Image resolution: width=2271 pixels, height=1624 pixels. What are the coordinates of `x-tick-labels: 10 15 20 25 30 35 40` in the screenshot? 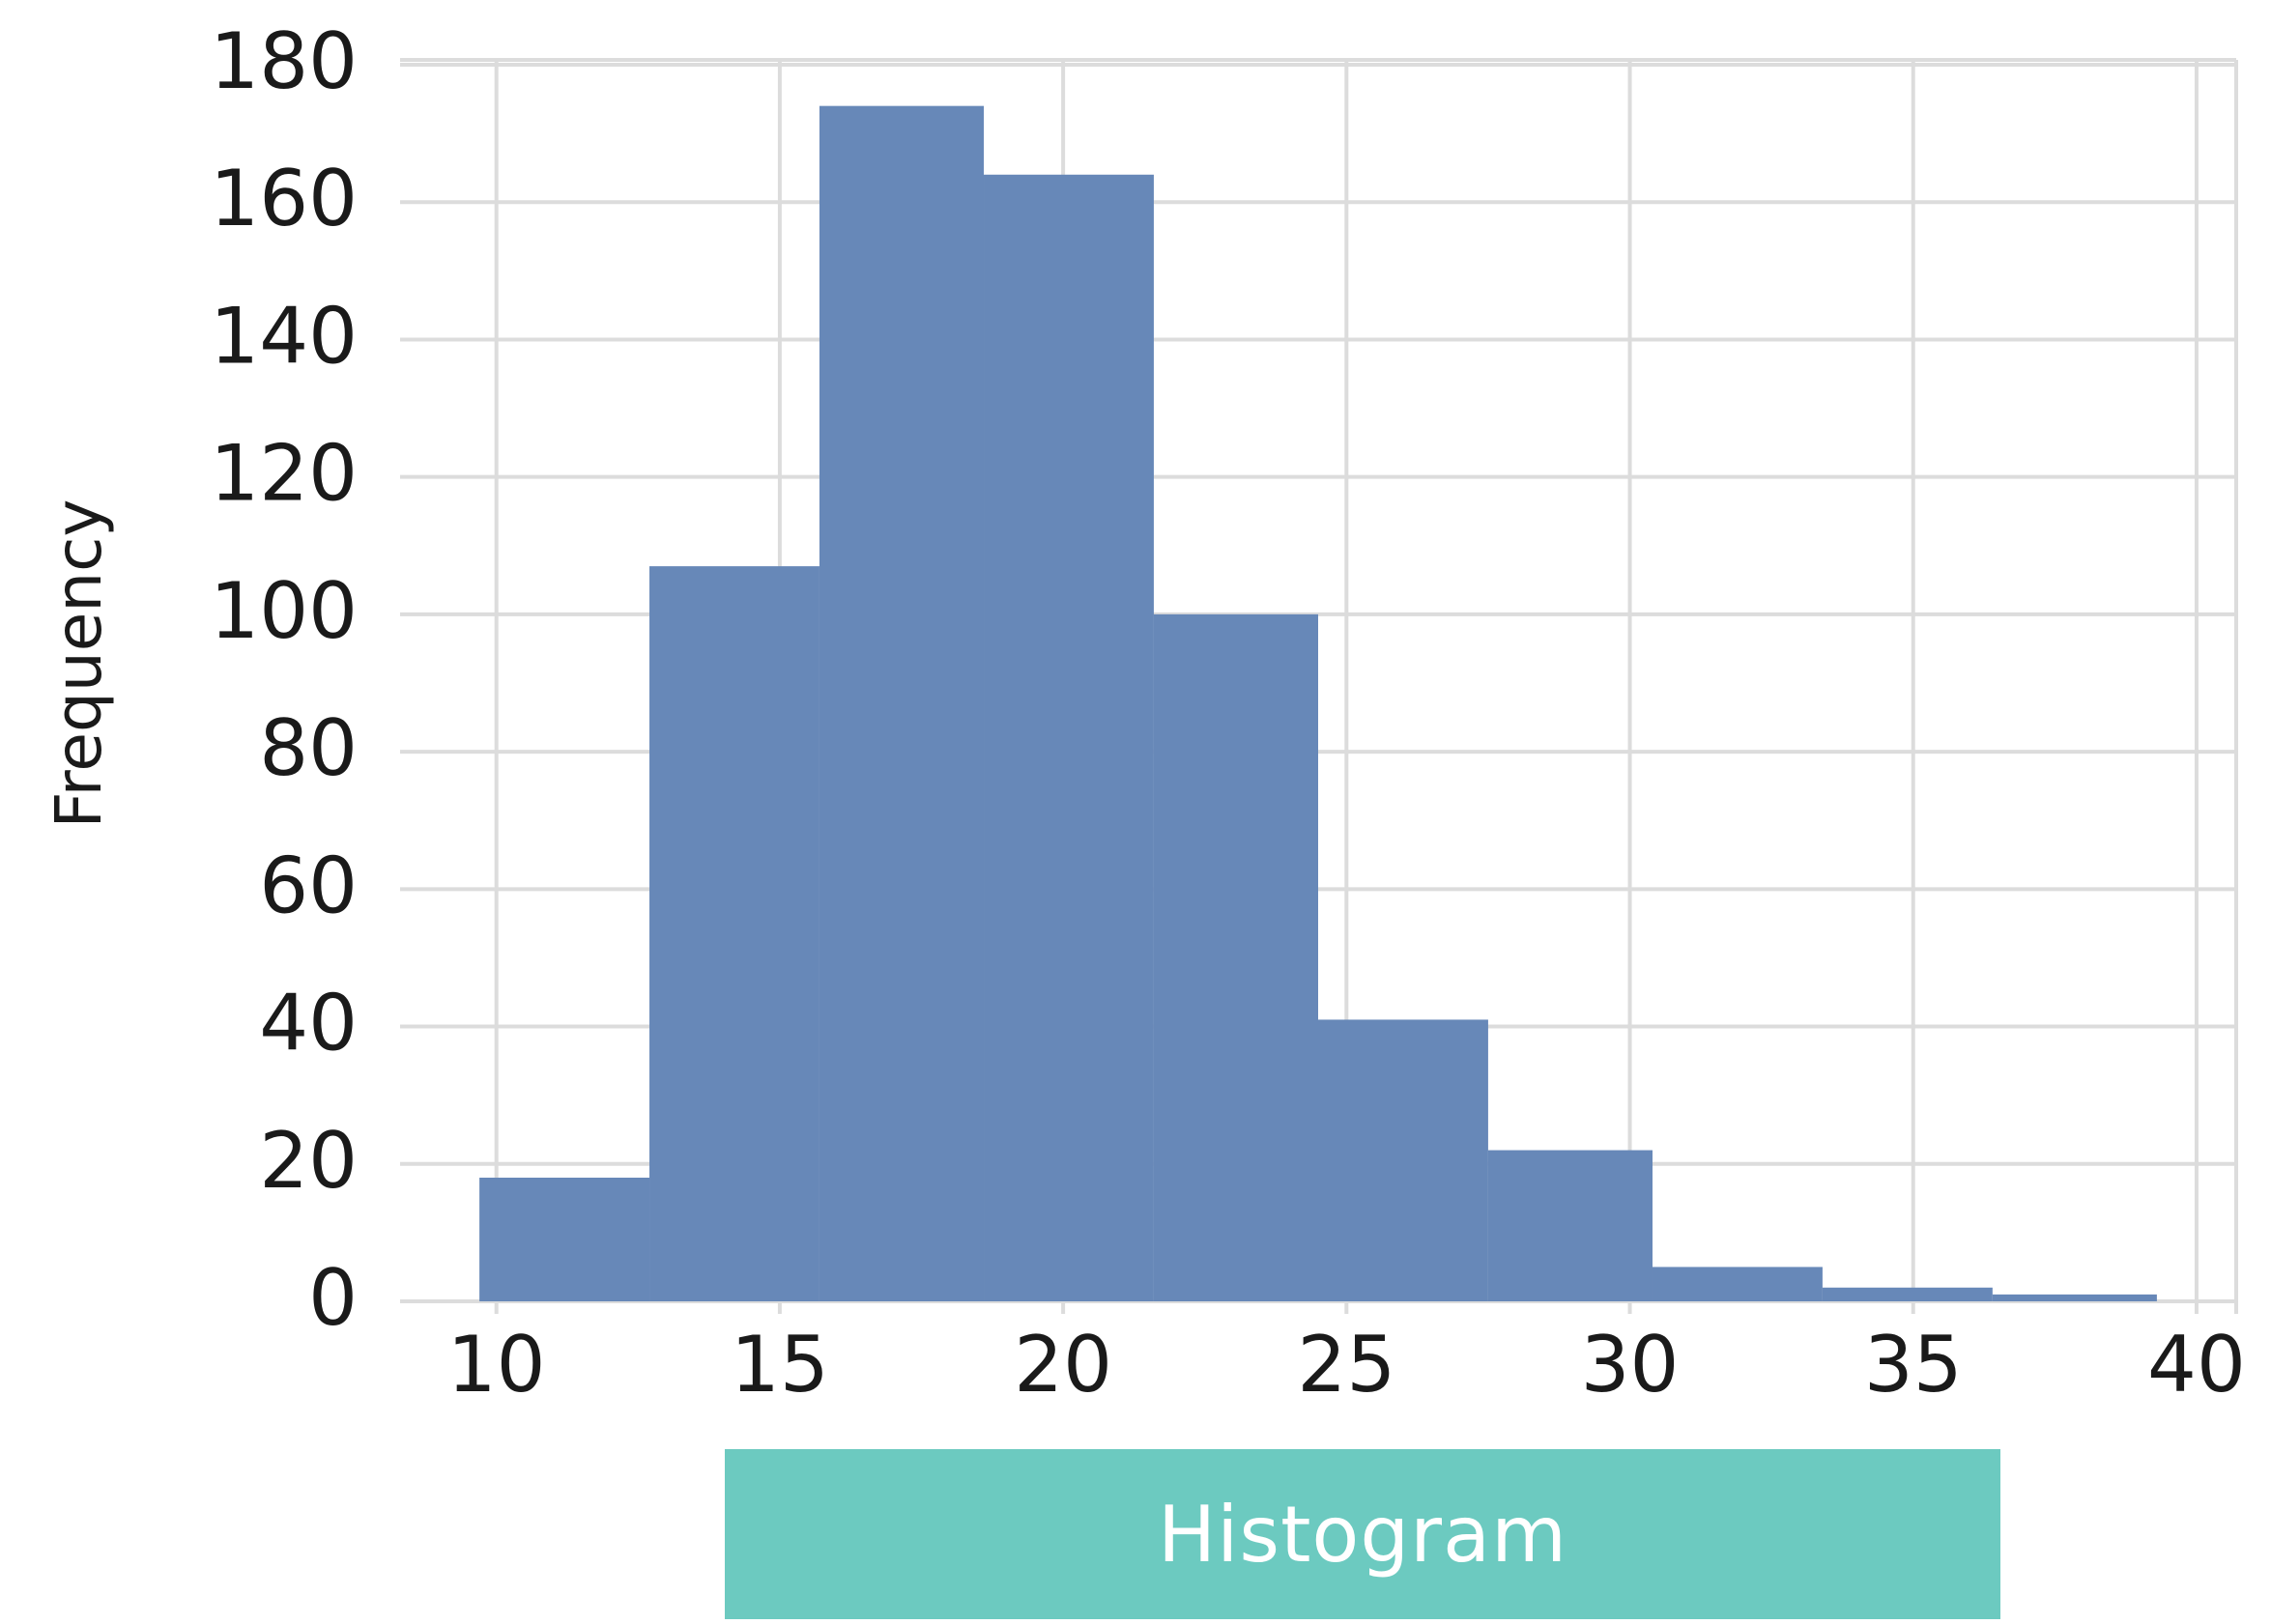 It's located at (1346, 1365).